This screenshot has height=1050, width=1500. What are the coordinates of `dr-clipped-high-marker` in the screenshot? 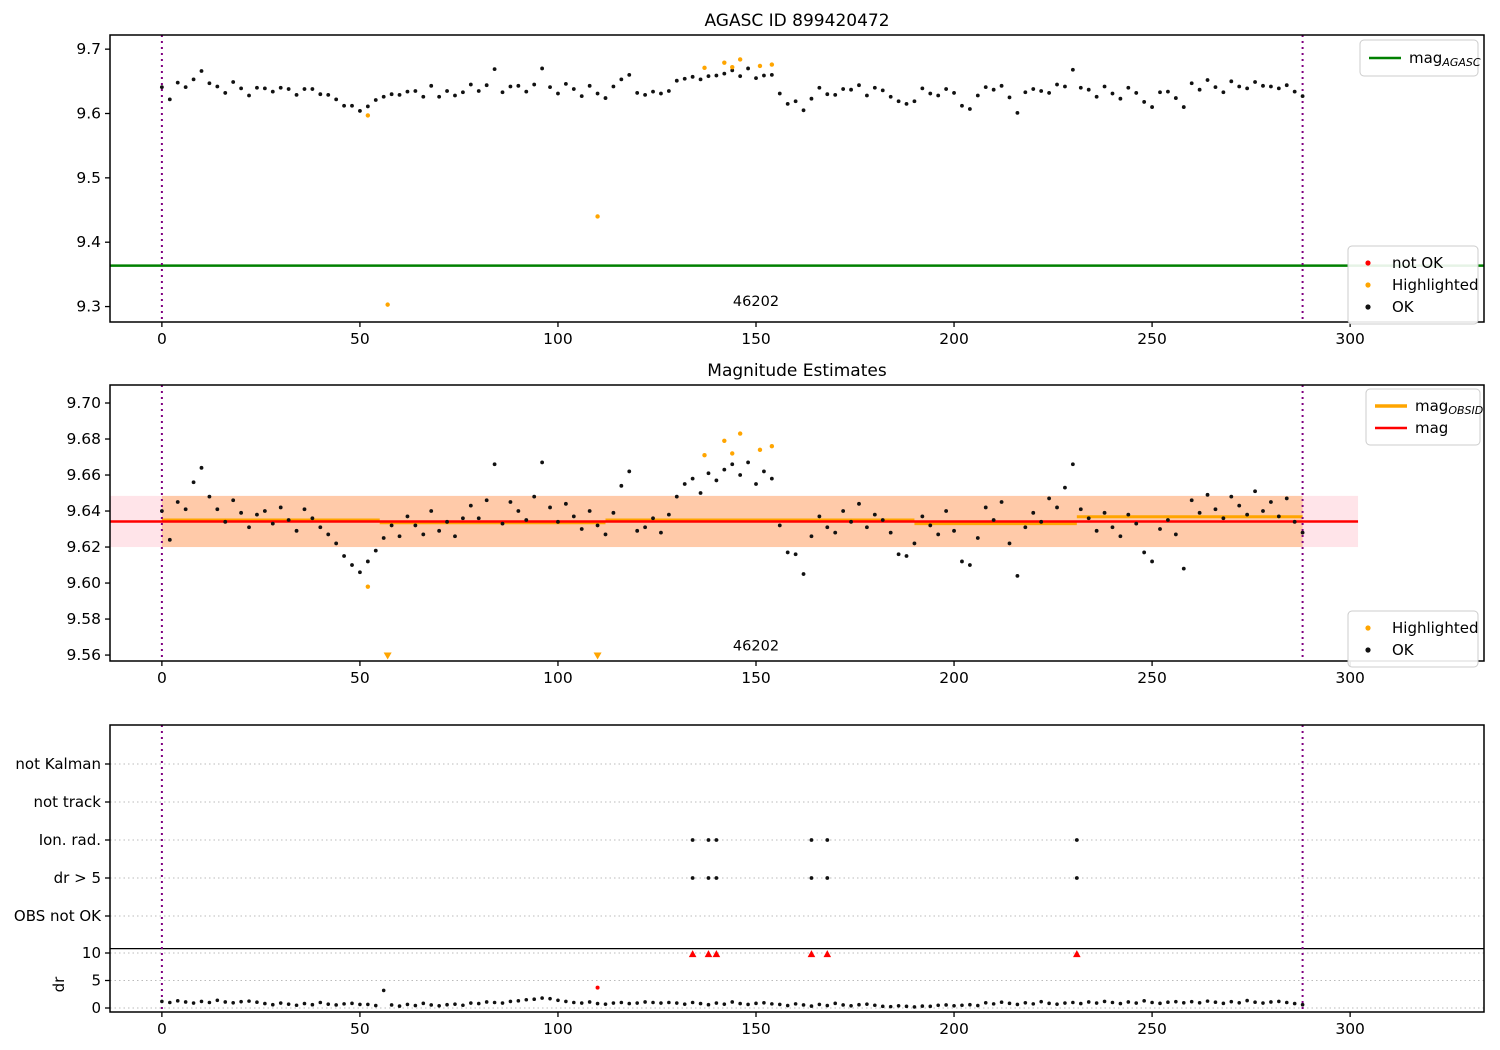 It's located at (1077, 954).